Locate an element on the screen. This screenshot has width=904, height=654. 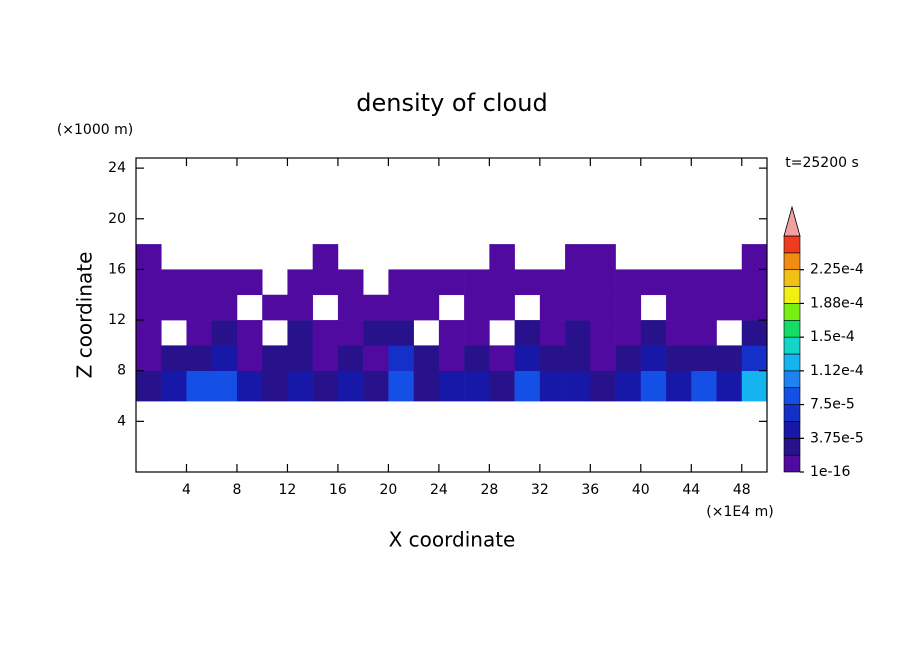
y-unit-label: (×1000 m) is located at coordinates (95, 130).